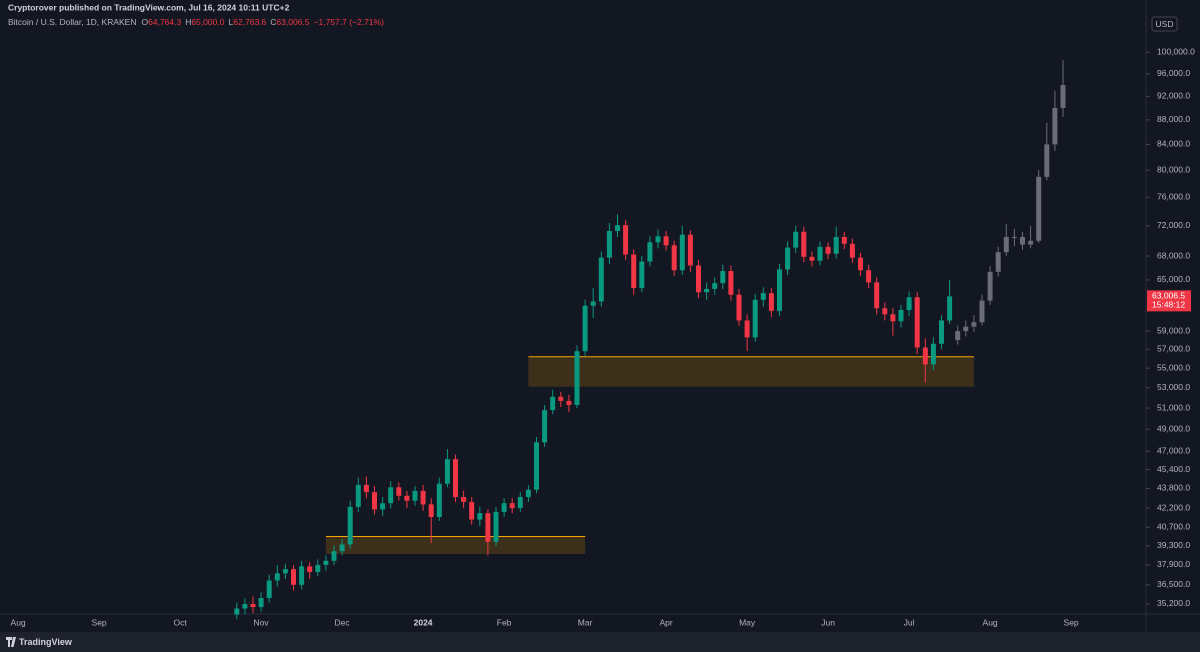 Image resolution: width=1200 pixels, height=652 pixels. Describe the element at coordinates (349, 22) in the screenshot. I see `ohlc-change: −1,757.7 (−2.71%)` at that location.